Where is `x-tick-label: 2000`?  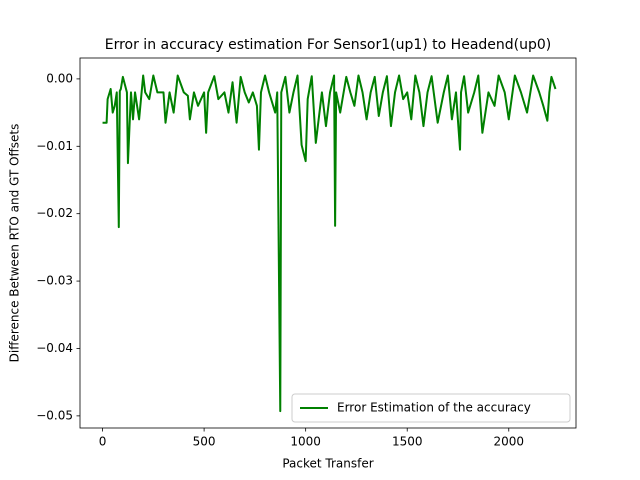
x-tick-label: 2000 is located at coordinates (508, 442).